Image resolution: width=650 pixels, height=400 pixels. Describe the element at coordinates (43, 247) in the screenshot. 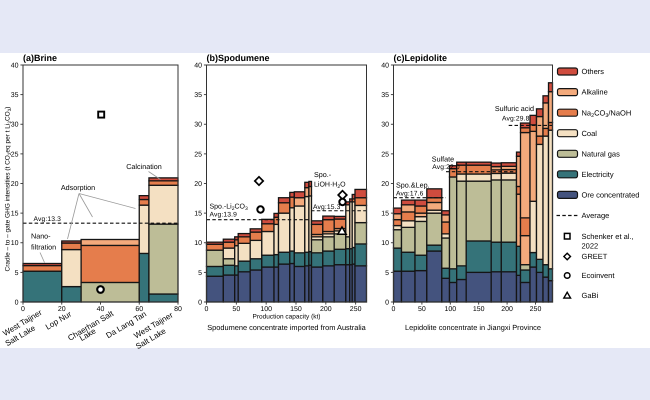

I see `svg-text: filtration` at that location.